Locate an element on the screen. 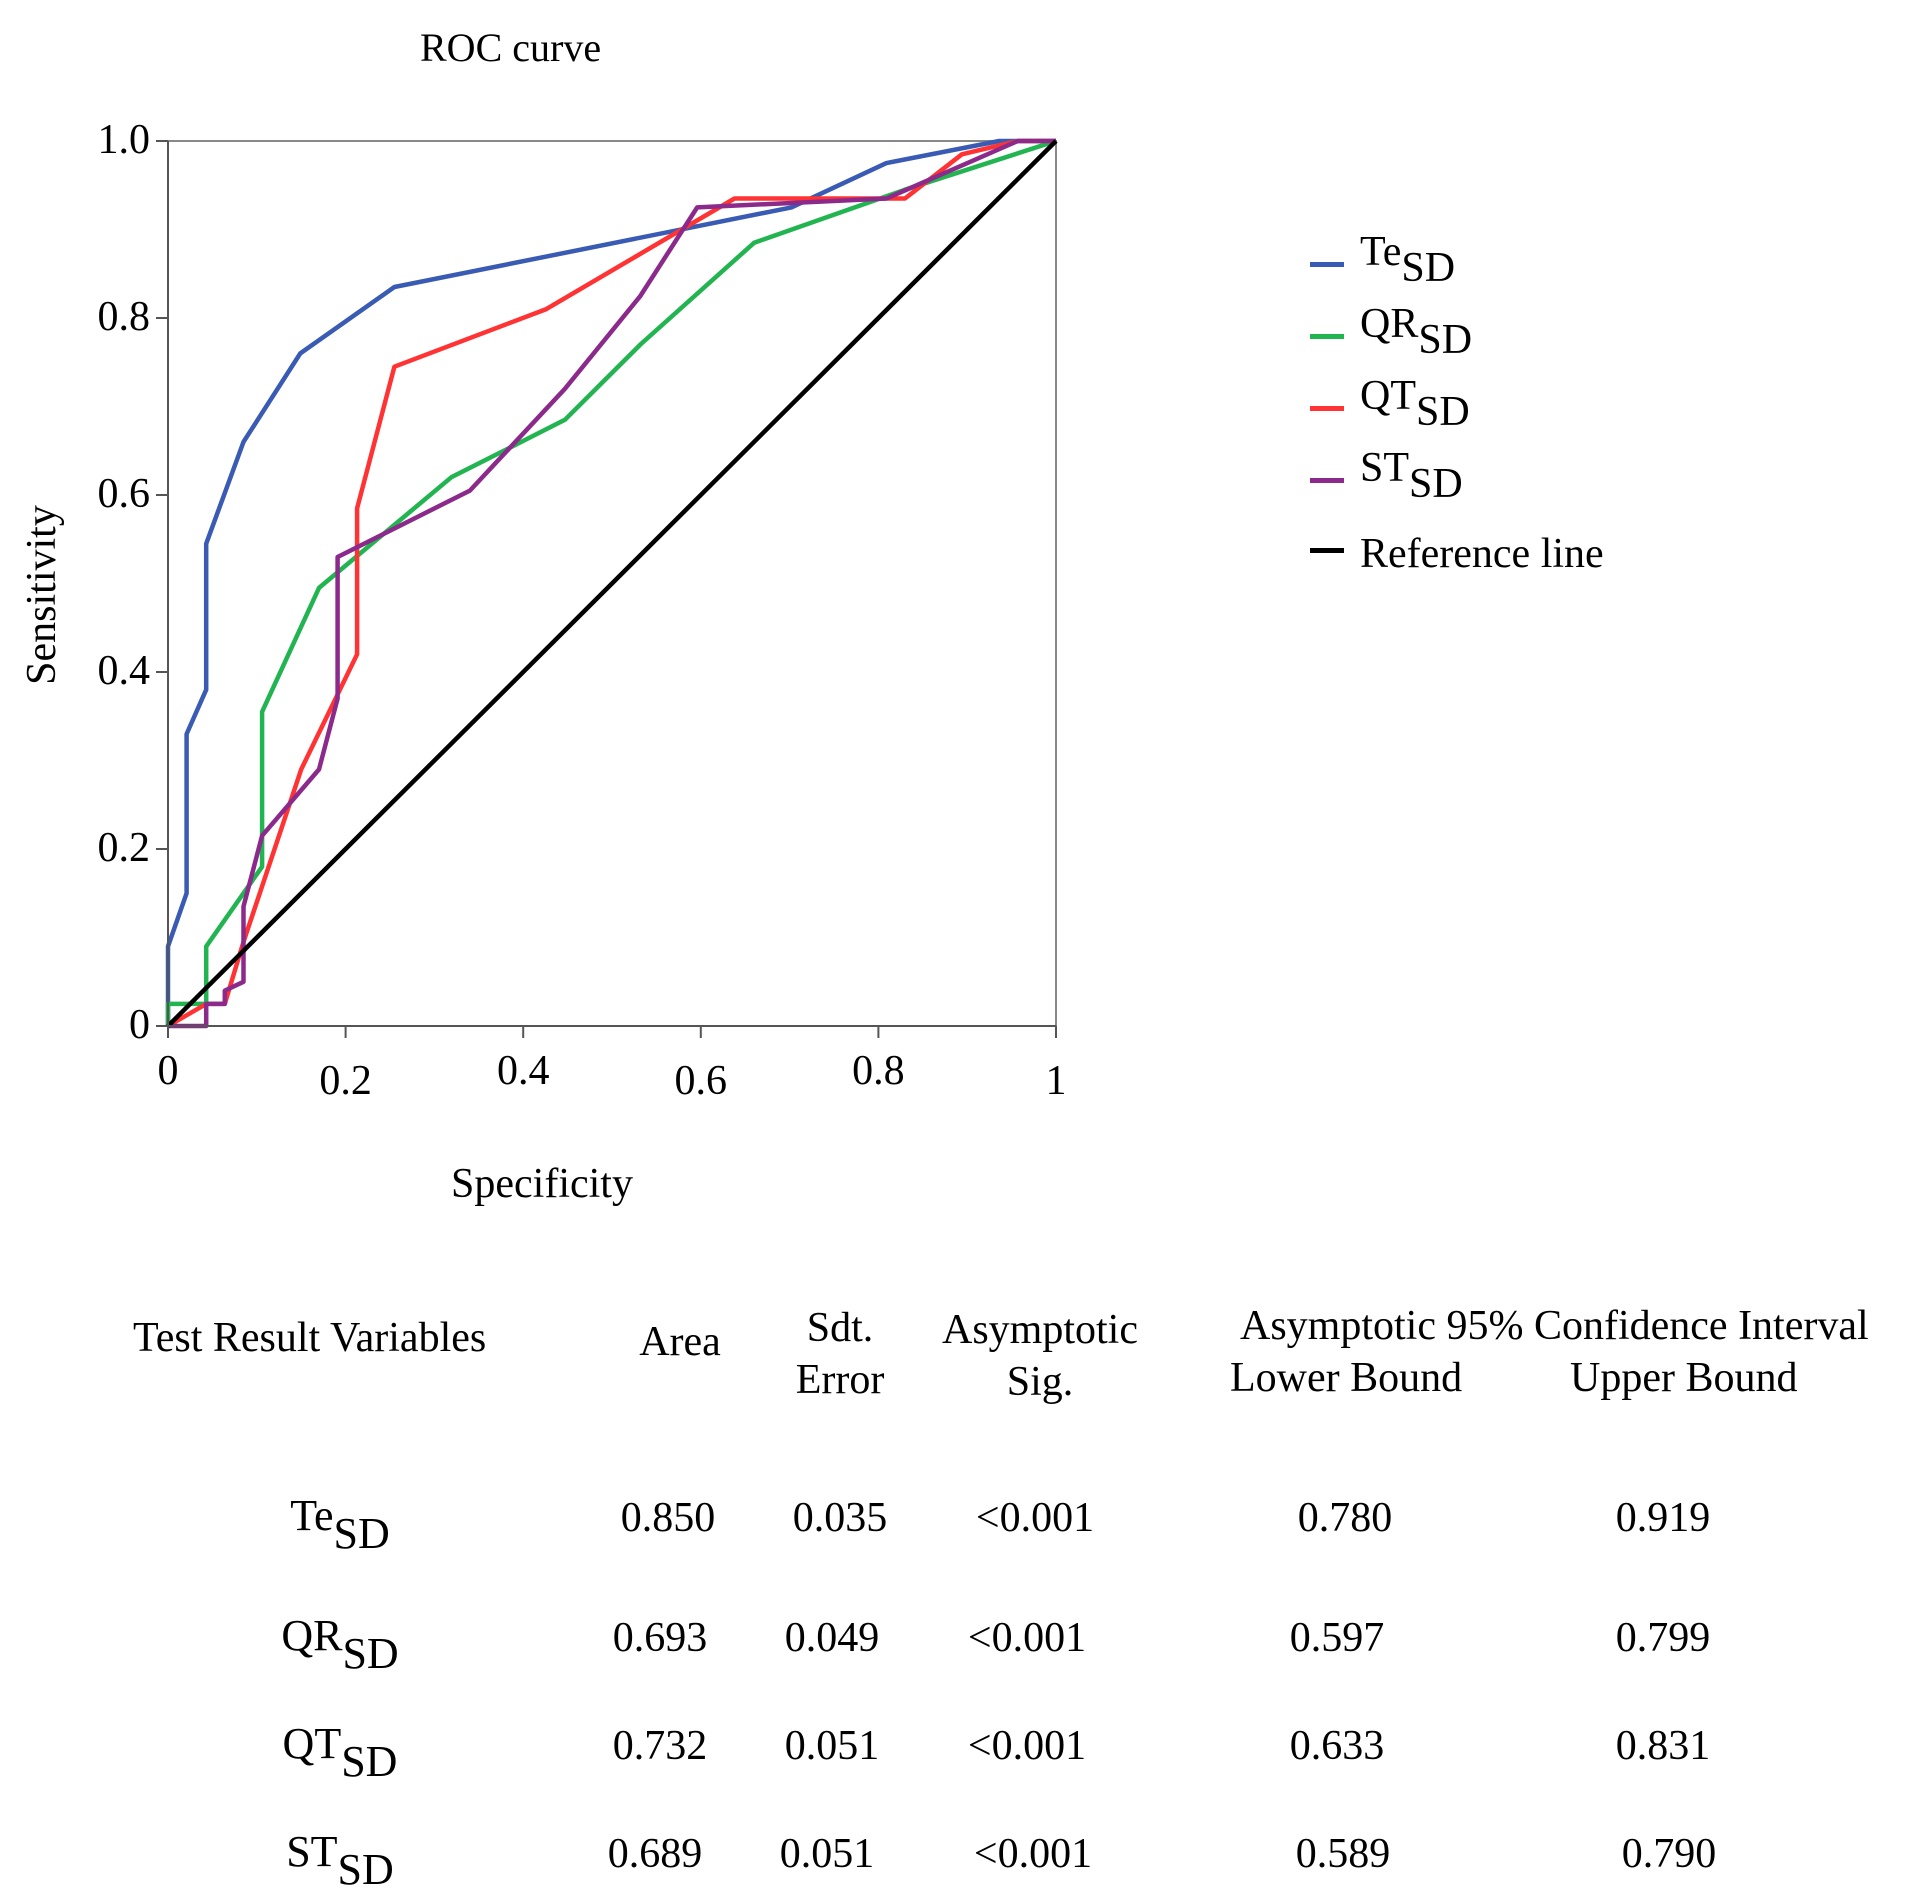 The width and height of the screenshot is (1922, 1898). cell-upper: 0.799 is located at coordinates (1663, 1638).